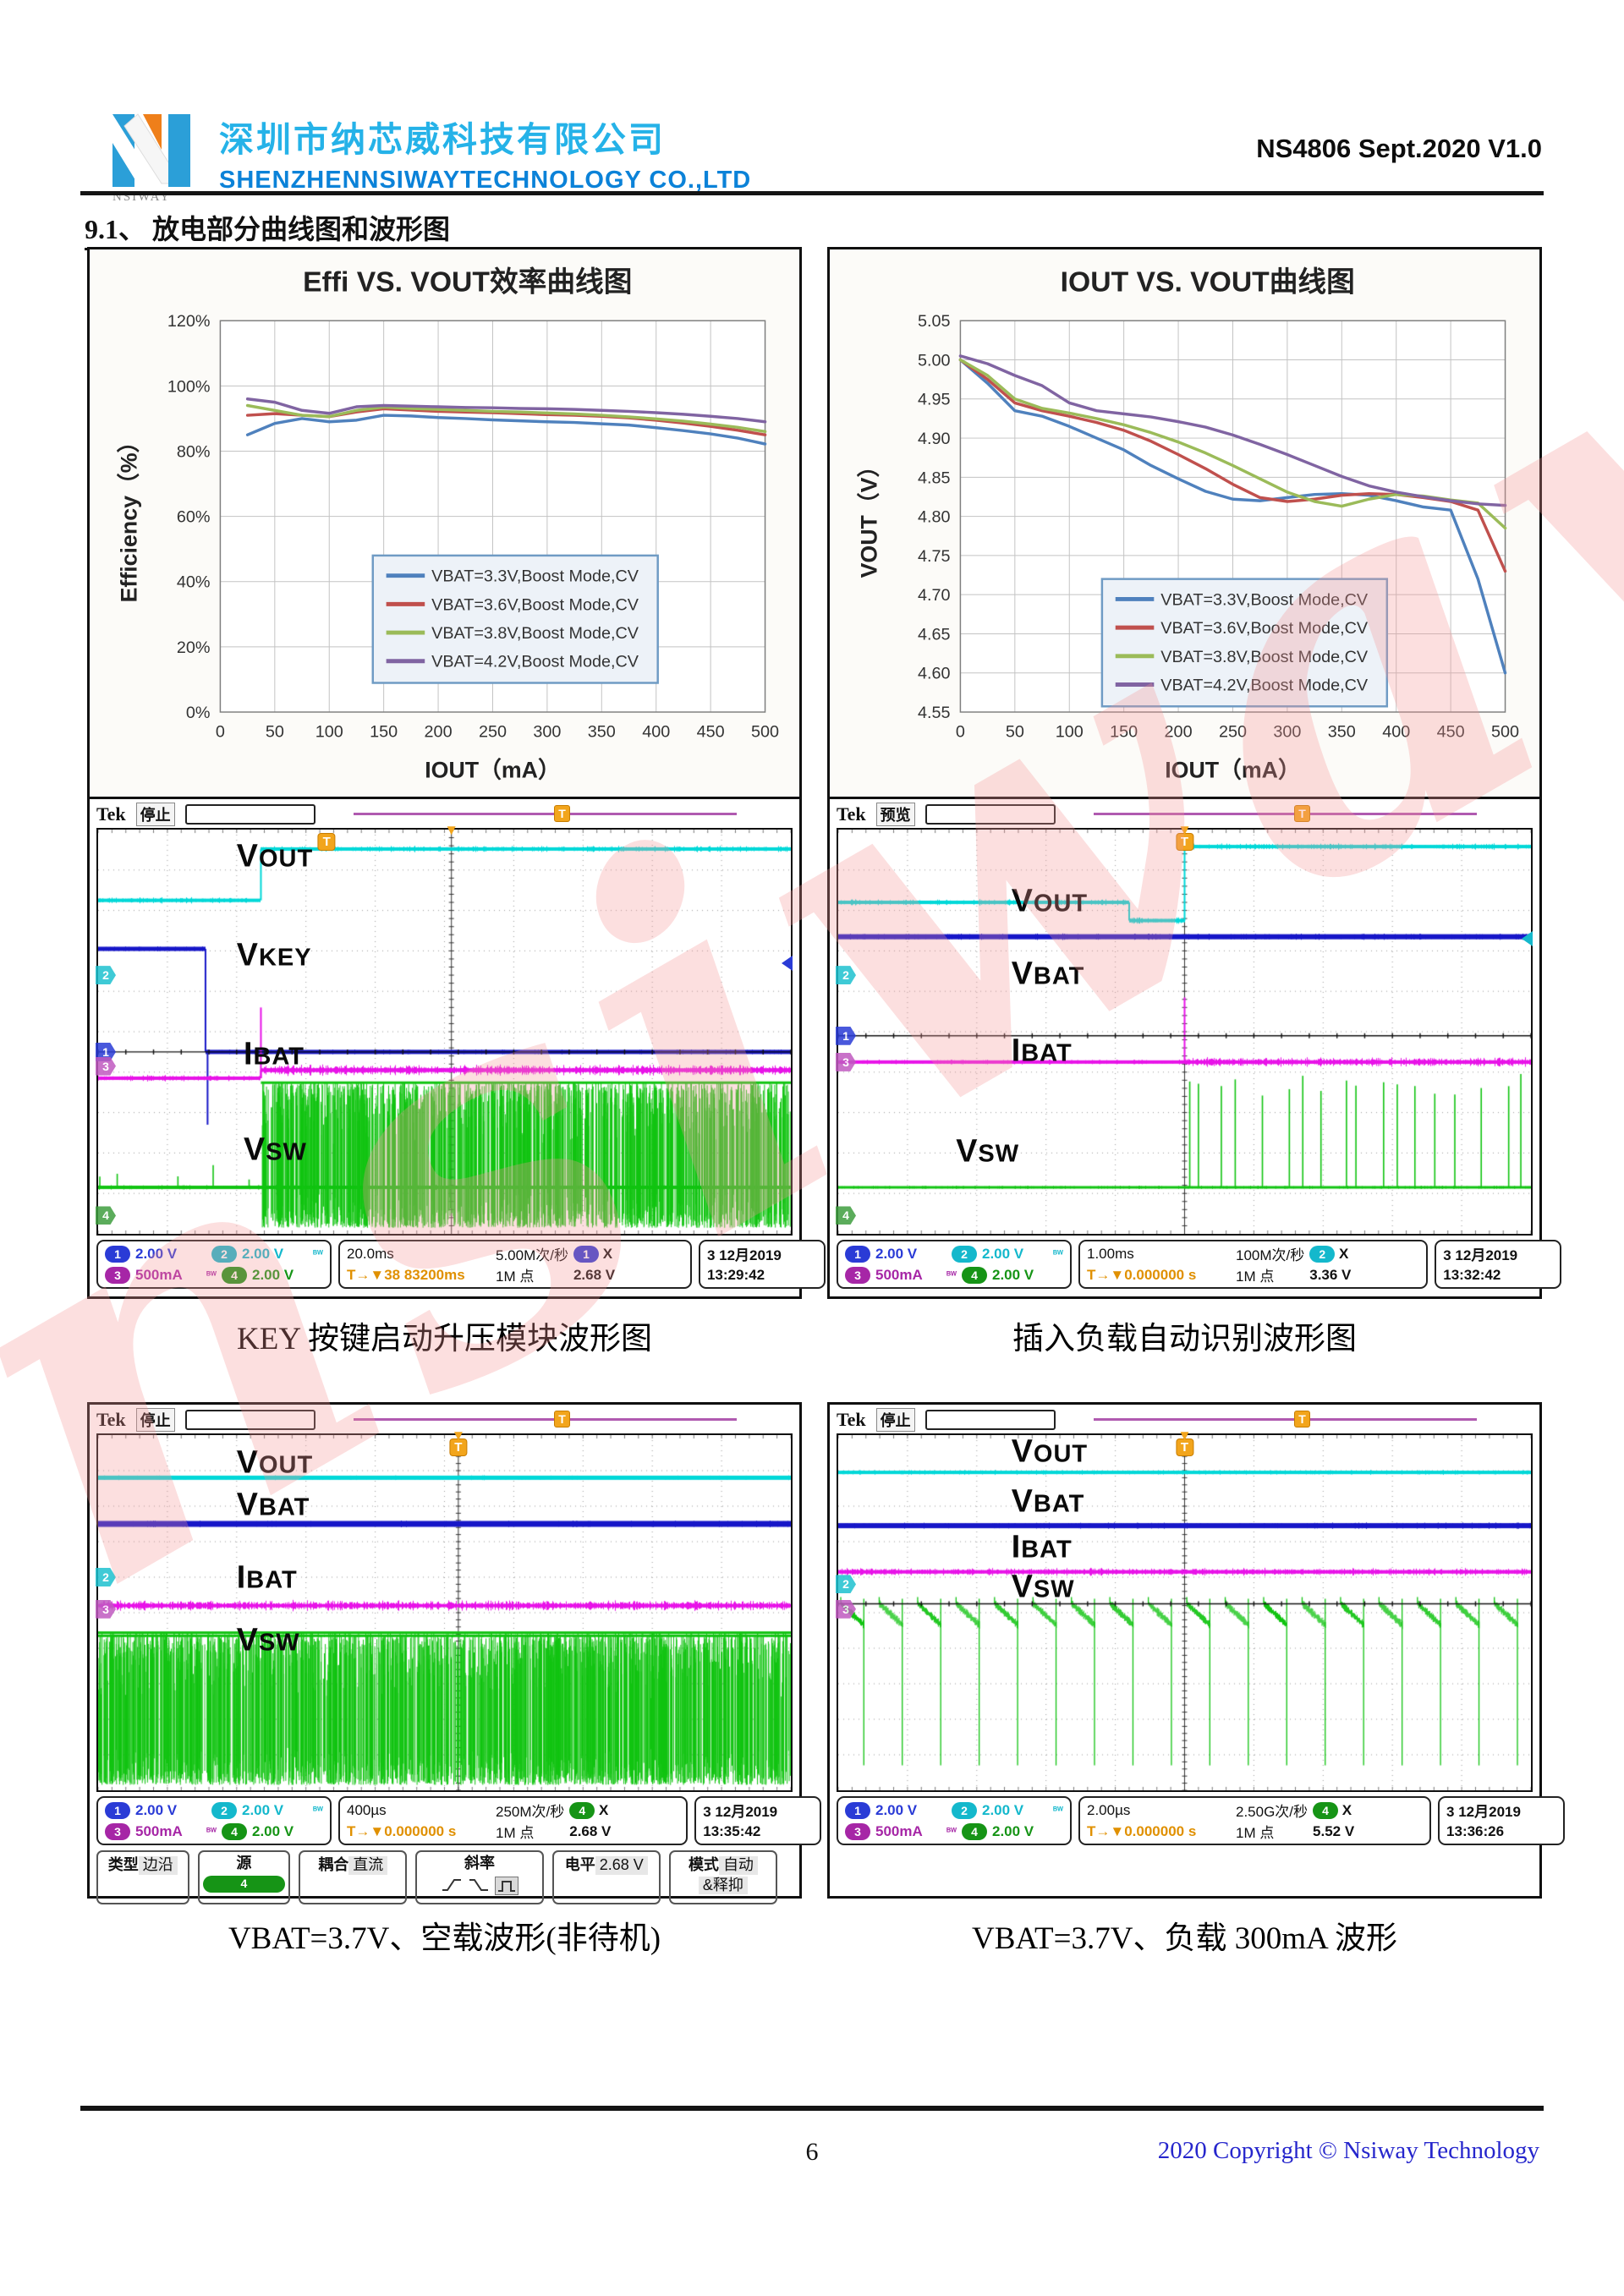 This screenshot has width=1624, height=2296. What do you see at coordinates (1451, 733) in the screenshot?
I see `svg-text: 450` at bounding box center [1451, 733].